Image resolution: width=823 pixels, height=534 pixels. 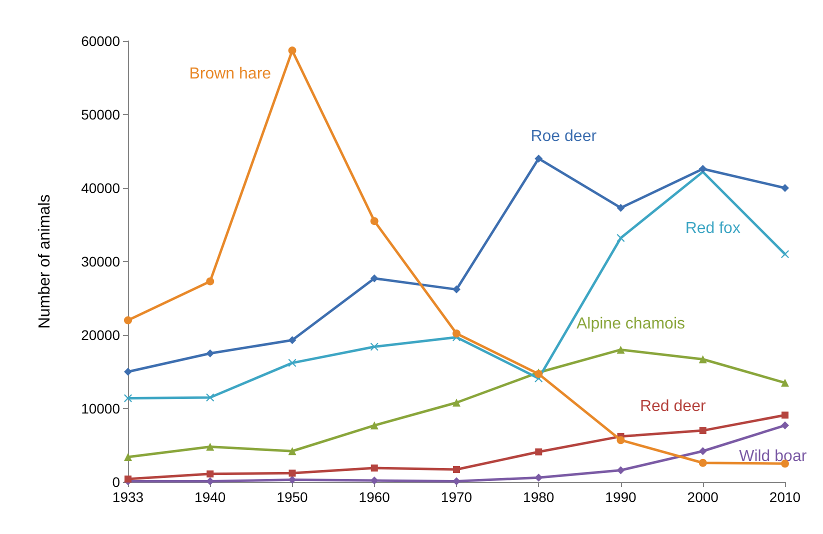 I want to click on series-label: Red deer, so click(x=673, y=406).